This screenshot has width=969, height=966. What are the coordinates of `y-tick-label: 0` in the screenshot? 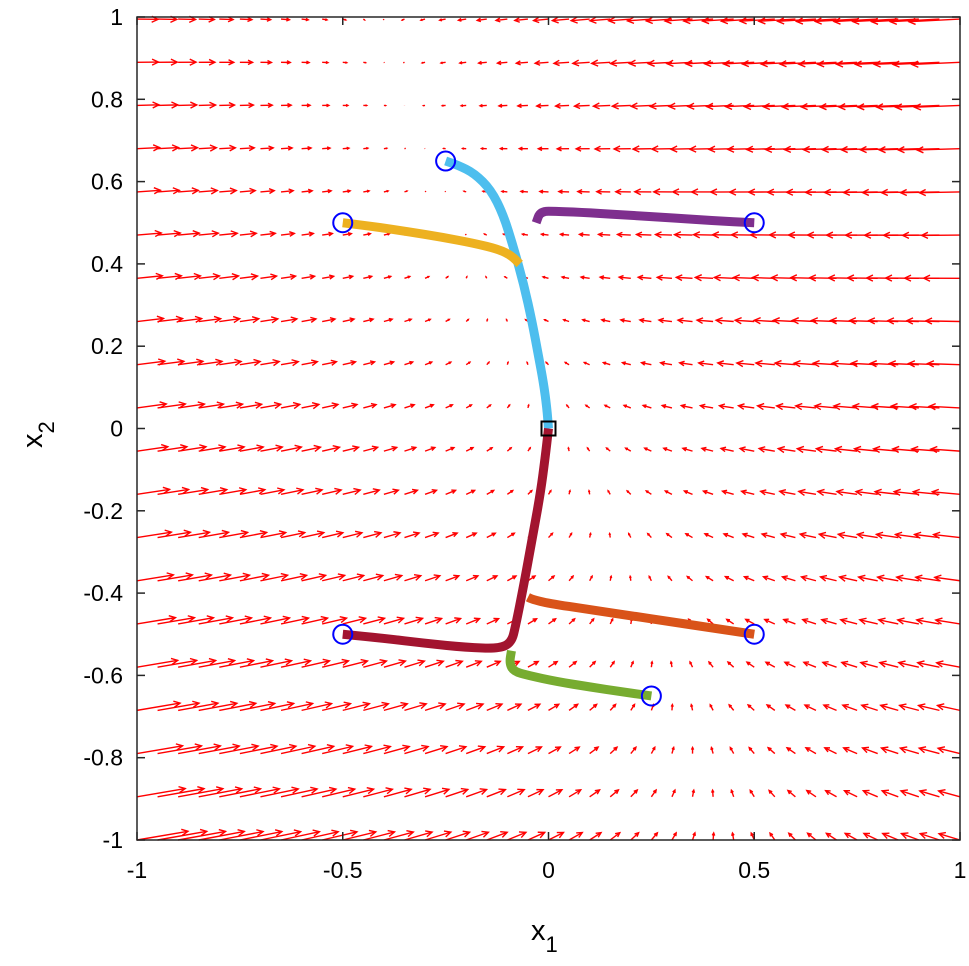 It's located at (116, 429).